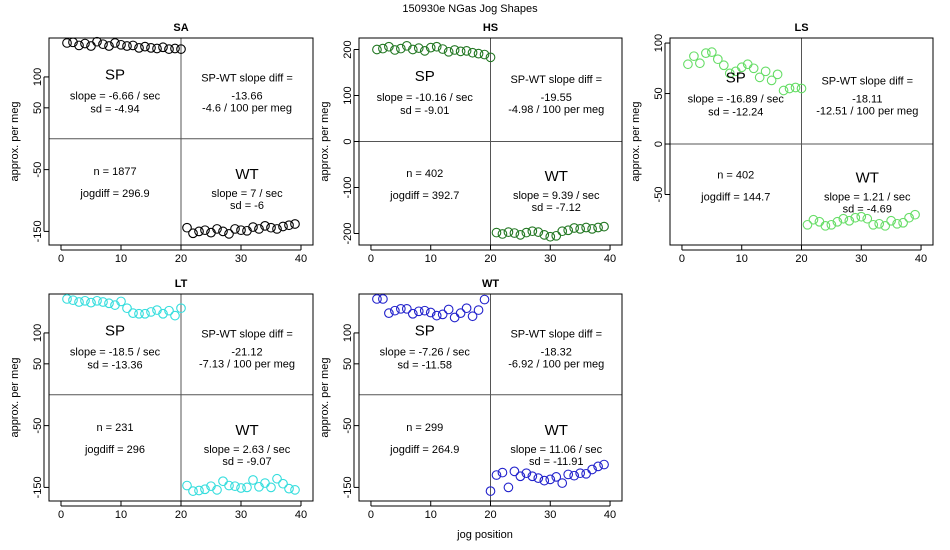 Image resolution: width=950 pixels, height=550 pixels. What do you see at coordinates (867, 99) in the screenshot?
I see `slope-diff-value: -18.11` at bounding box center [867, 99].